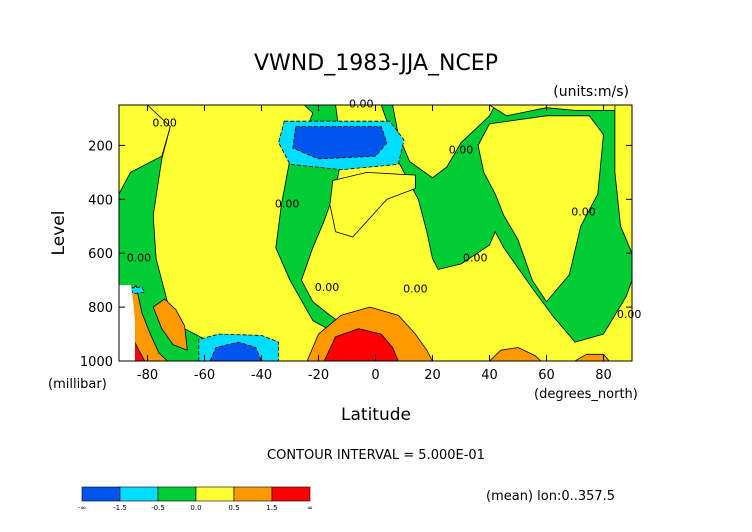 The image size is (752, 532). What do you see at coordinates (271, 508) in the screenshot?
I see `colorbar-label: 1.5` at bounding box center [271, 508].